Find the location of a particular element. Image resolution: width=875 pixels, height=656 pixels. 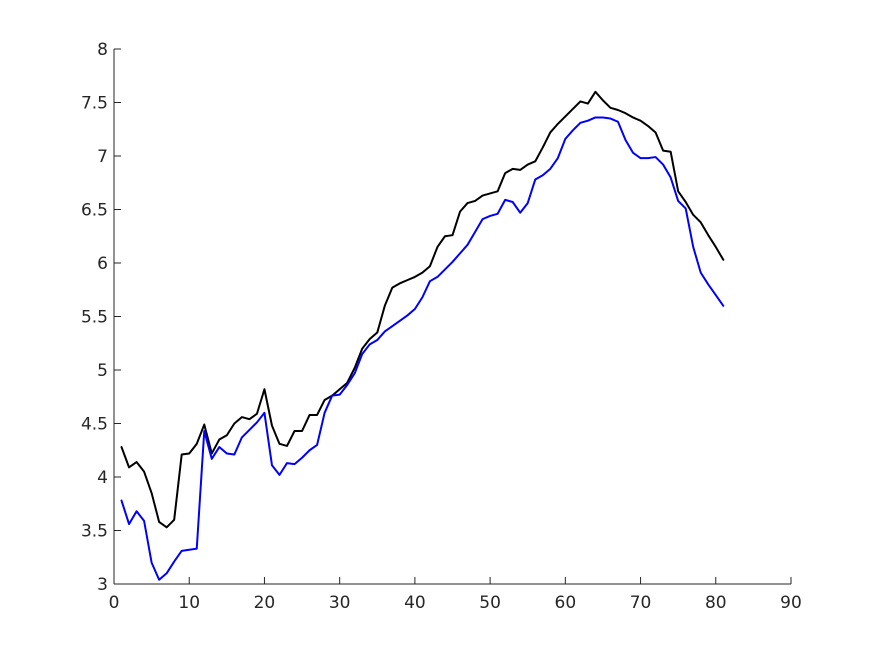

x-tick-label: 50 is located at coordinates (490, 603).